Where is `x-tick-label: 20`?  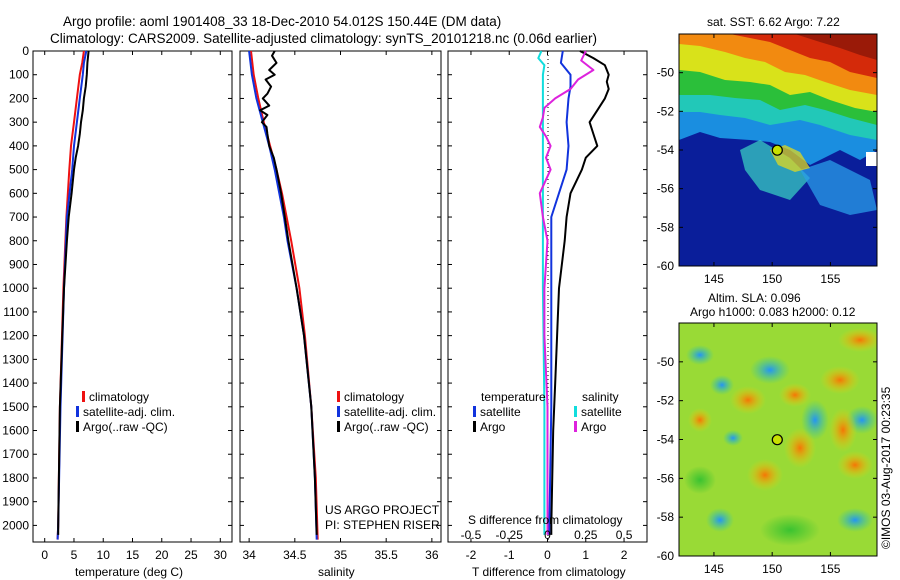 x-tick-label: 20 is located at coordinates (162, 555).